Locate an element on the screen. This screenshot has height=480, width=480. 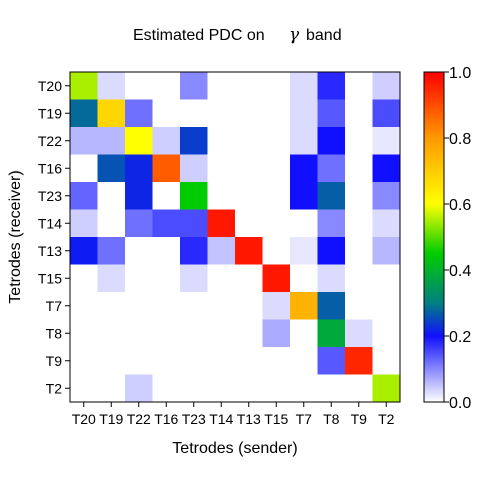
y-tick-label: T23 is located at coordinates (50, 196).